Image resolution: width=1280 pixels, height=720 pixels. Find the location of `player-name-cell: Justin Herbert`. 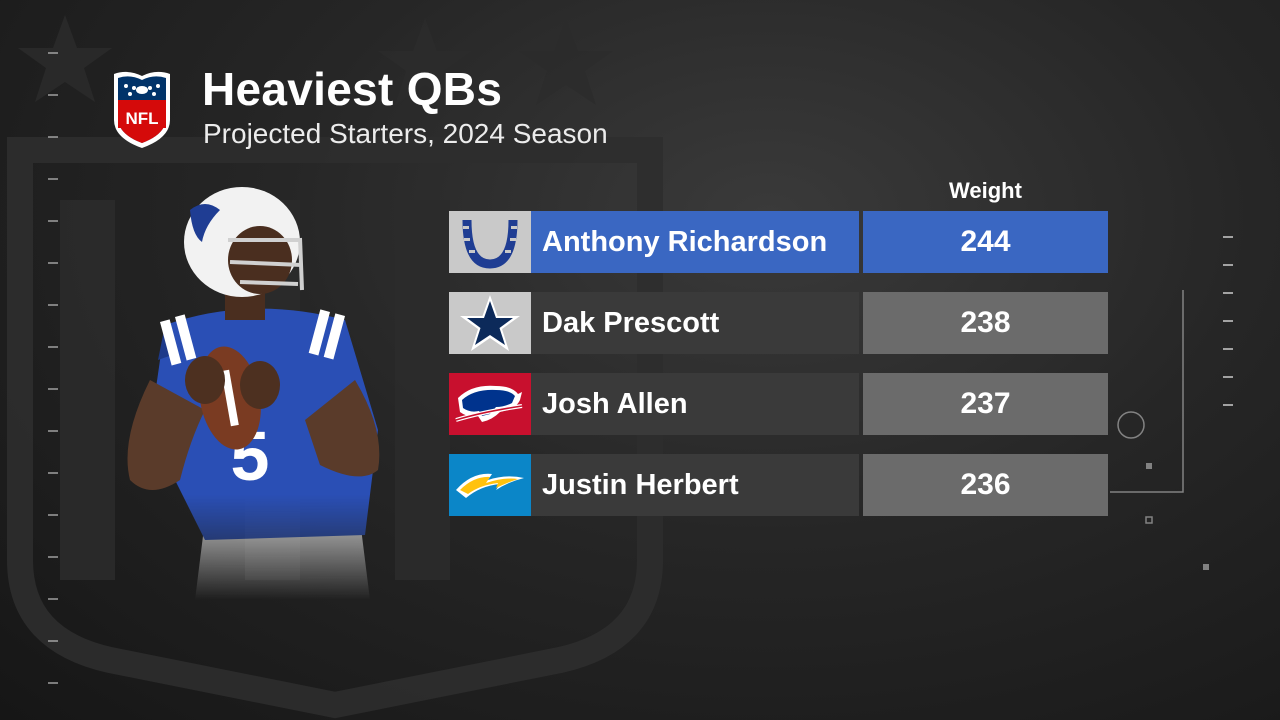

player-name-cell: Justin Herbert is located at coordinates (695, 485).